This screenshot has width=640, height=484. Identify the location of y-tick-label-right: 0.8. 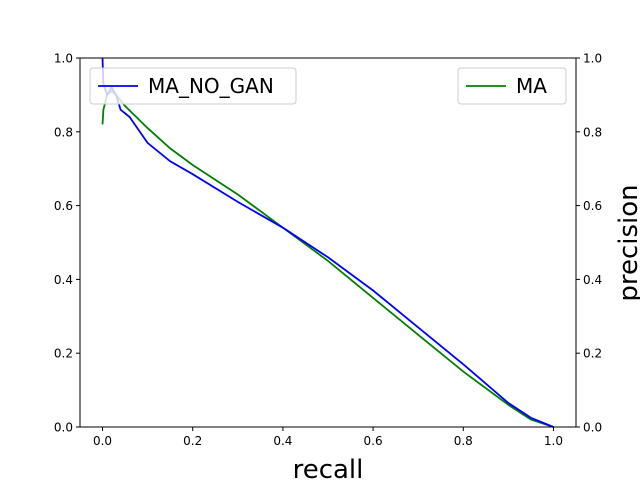
(592, 132).